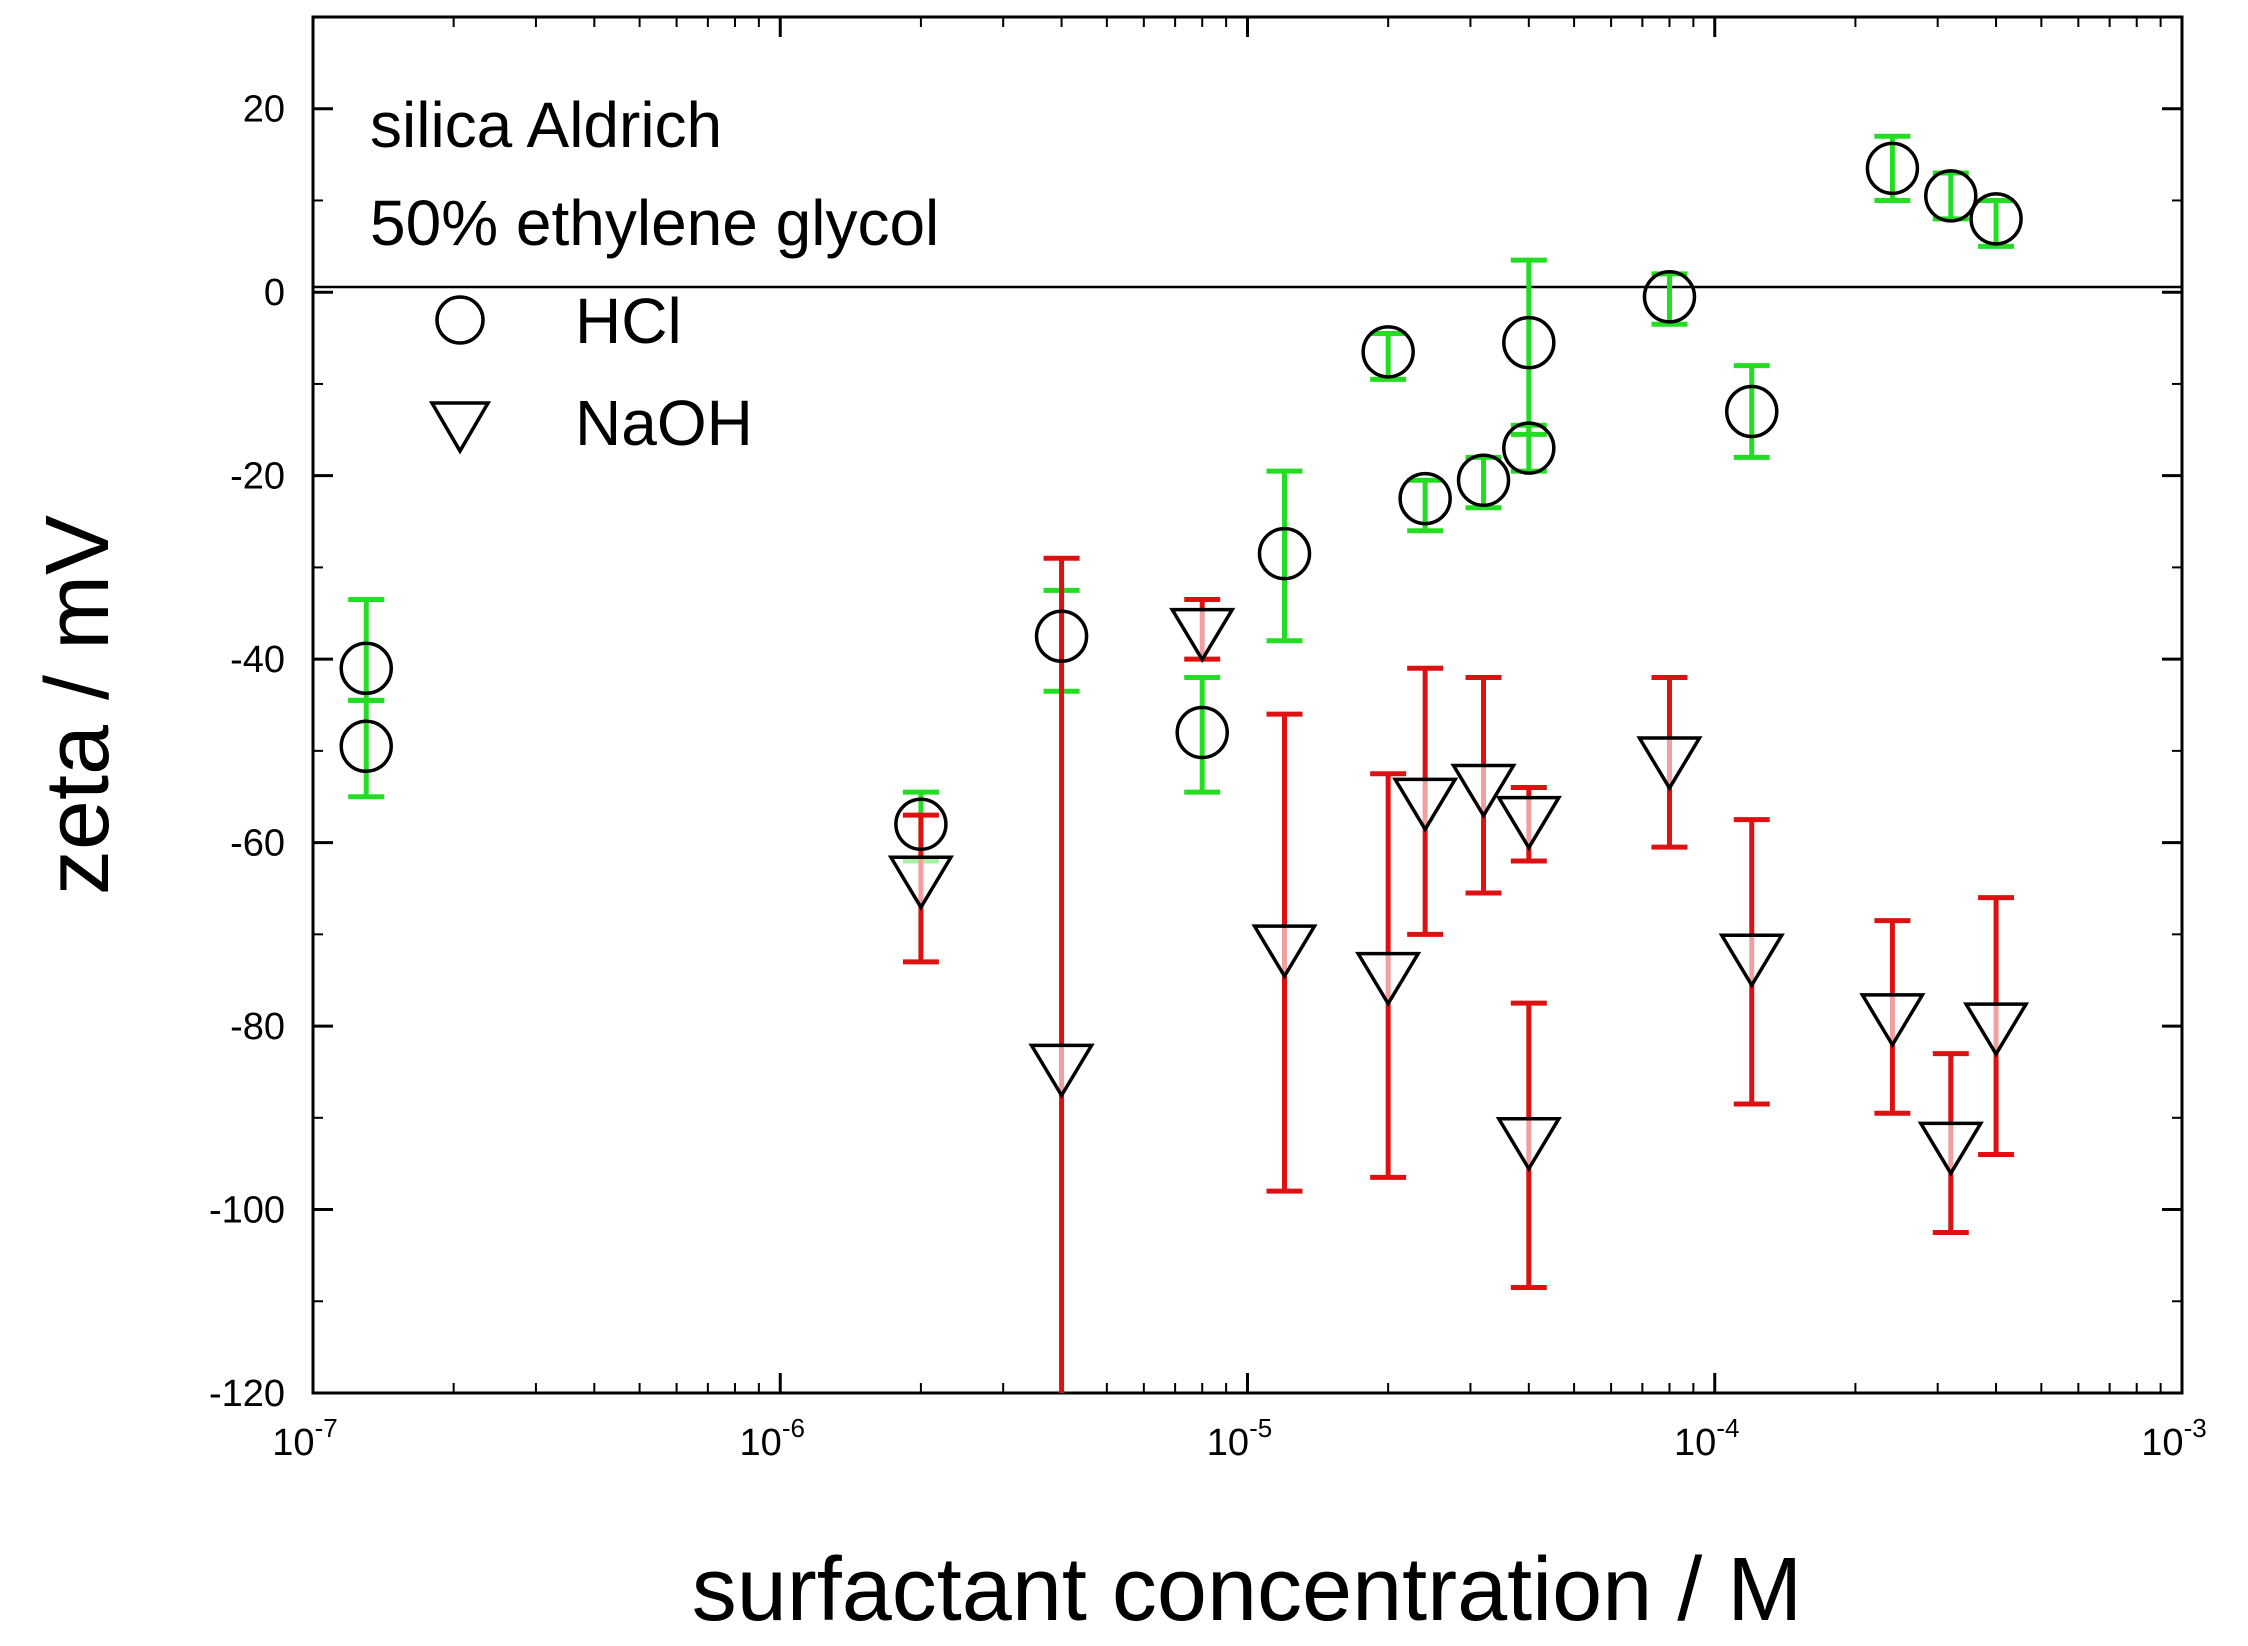 This screenshot has width=2248, height=1646. What do you see at coordinates (2173, 1438) in the screenshot?
I see `x-tick-label: 10⁻³` at bounding box center [2173, 1438].